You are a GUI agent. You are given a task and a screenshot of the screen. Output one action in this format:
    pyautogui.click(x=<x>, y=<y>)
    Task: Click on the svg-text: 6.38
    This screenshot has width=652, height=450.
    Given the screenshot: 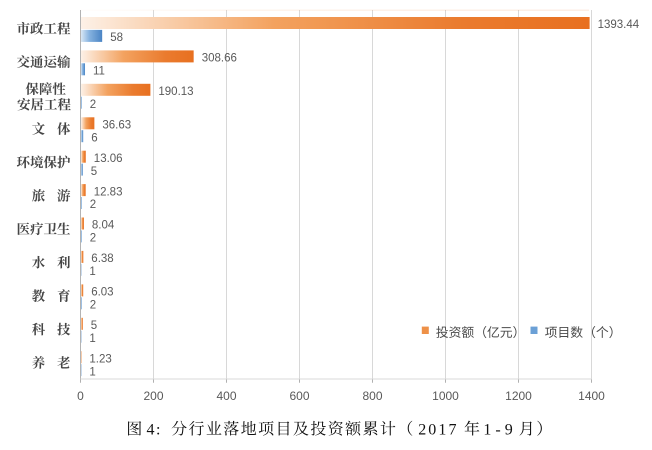 What is the action you would take?
    pyautogui.click(x=102, y=259)
    